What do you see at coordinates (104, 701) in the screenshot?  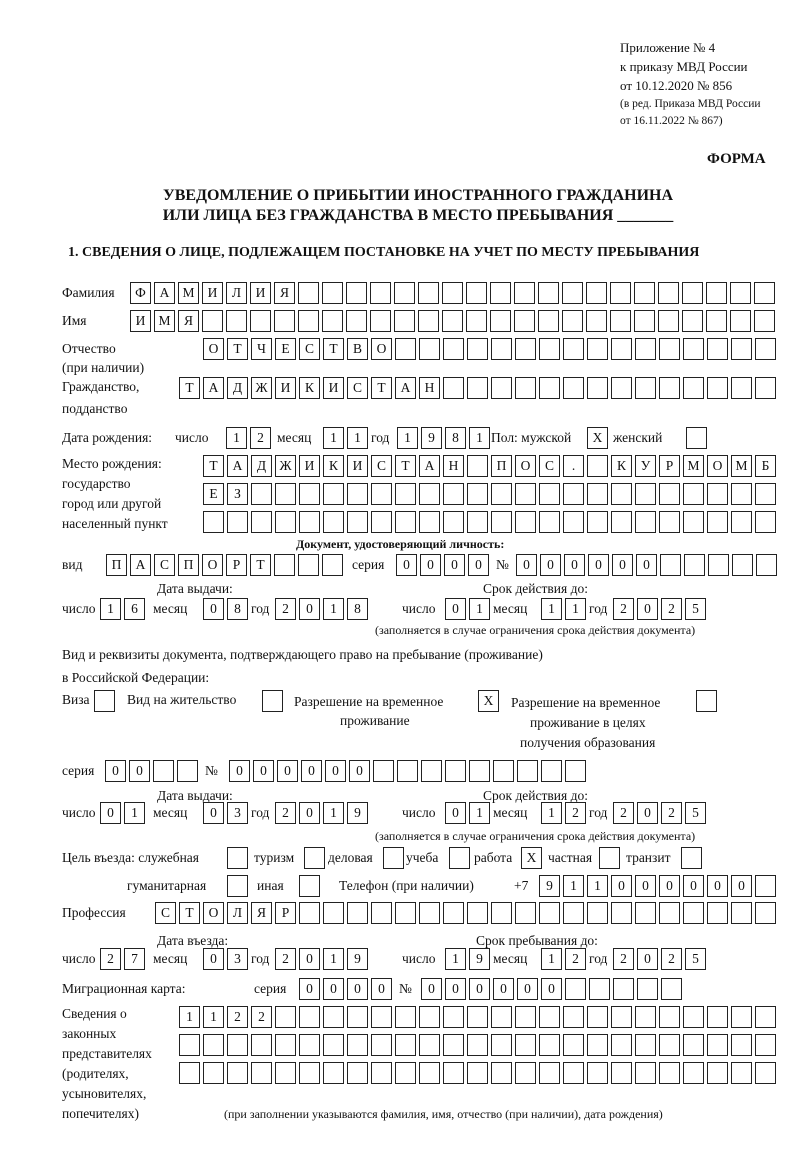 I see `visa-cell` at bounding box center [104, 701].